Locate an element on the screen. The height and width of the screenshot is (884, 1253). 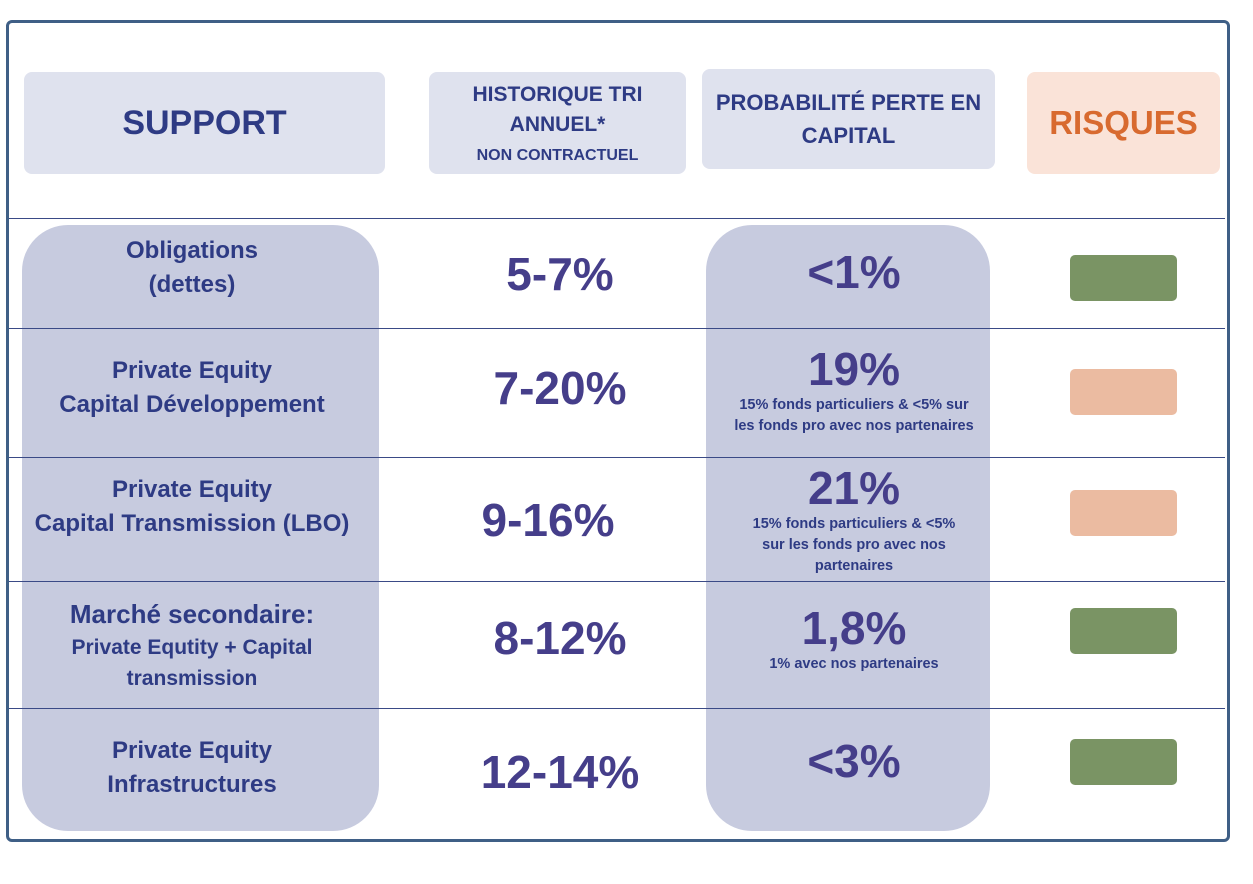
tri-value: 12-14% is located at coordinates (560, 772).